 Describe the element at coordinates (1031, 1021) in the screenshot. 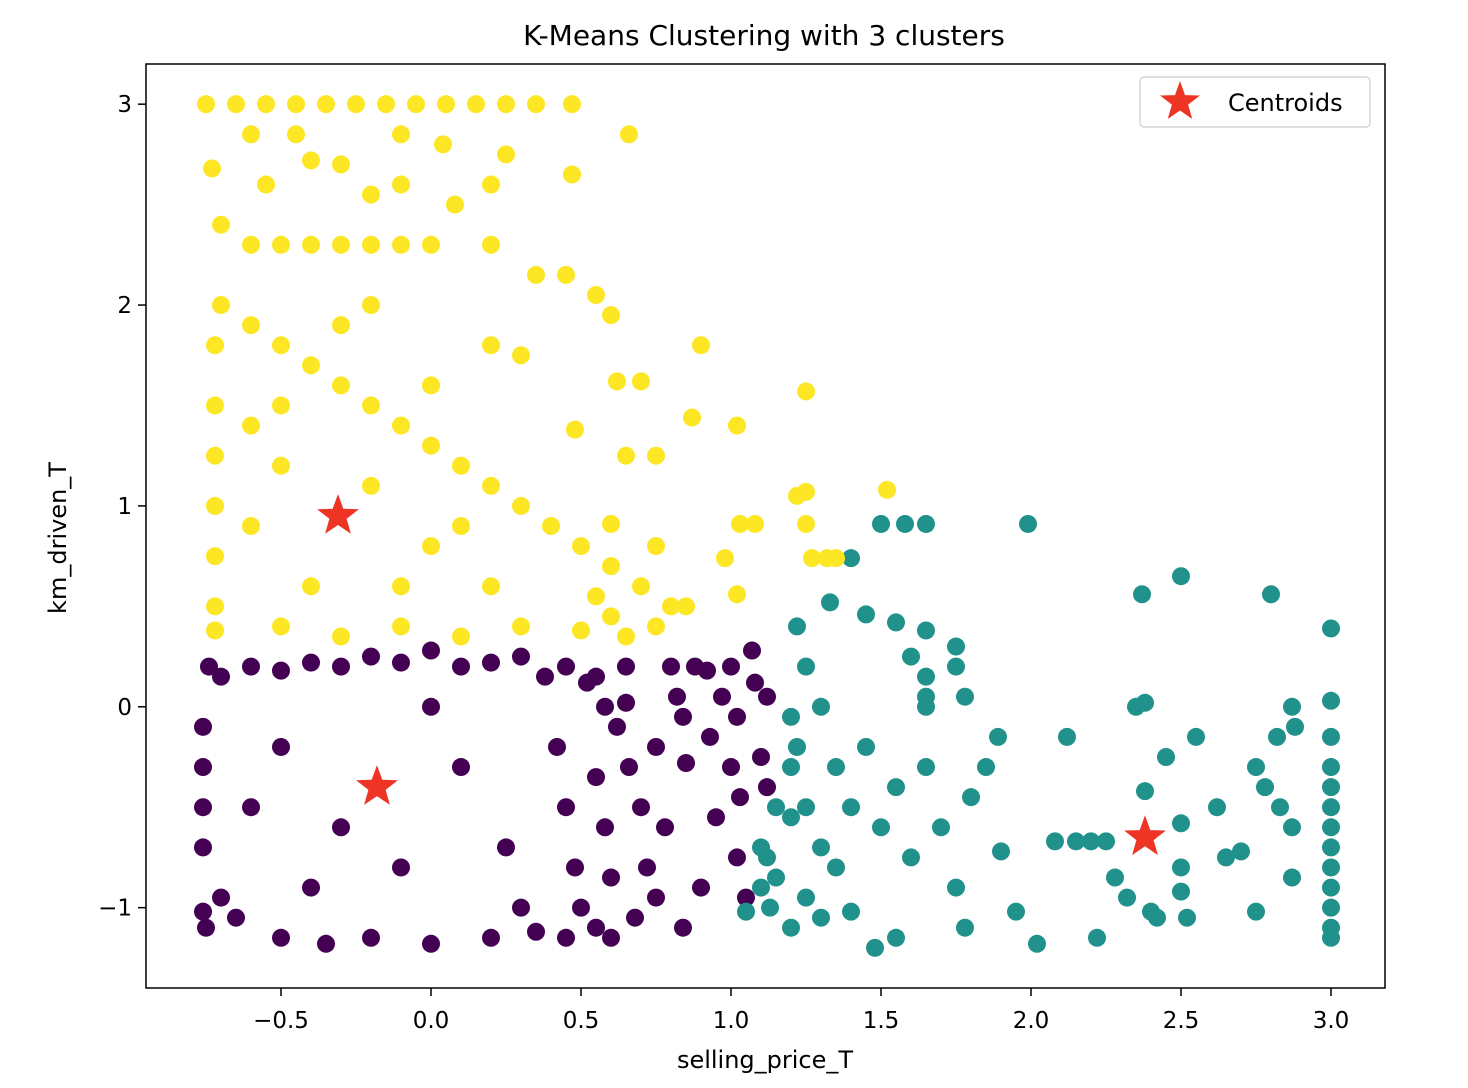

I see `x-tick-label: 2.0` at that location.